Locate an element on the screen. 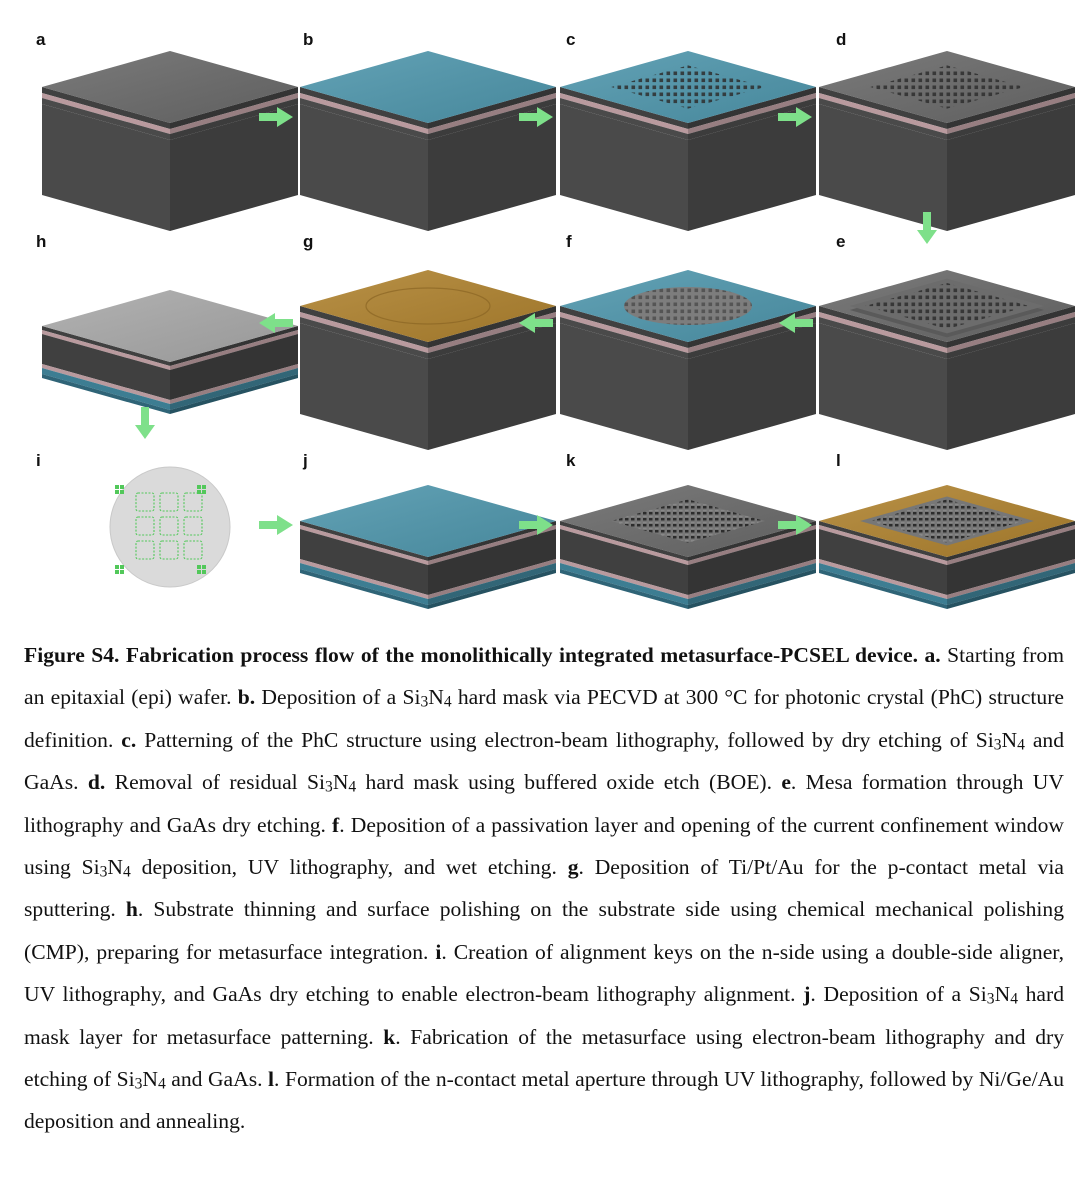 This screenshot has width=1087, height=1200. panel-label: d is located at coordinates (841, 39).